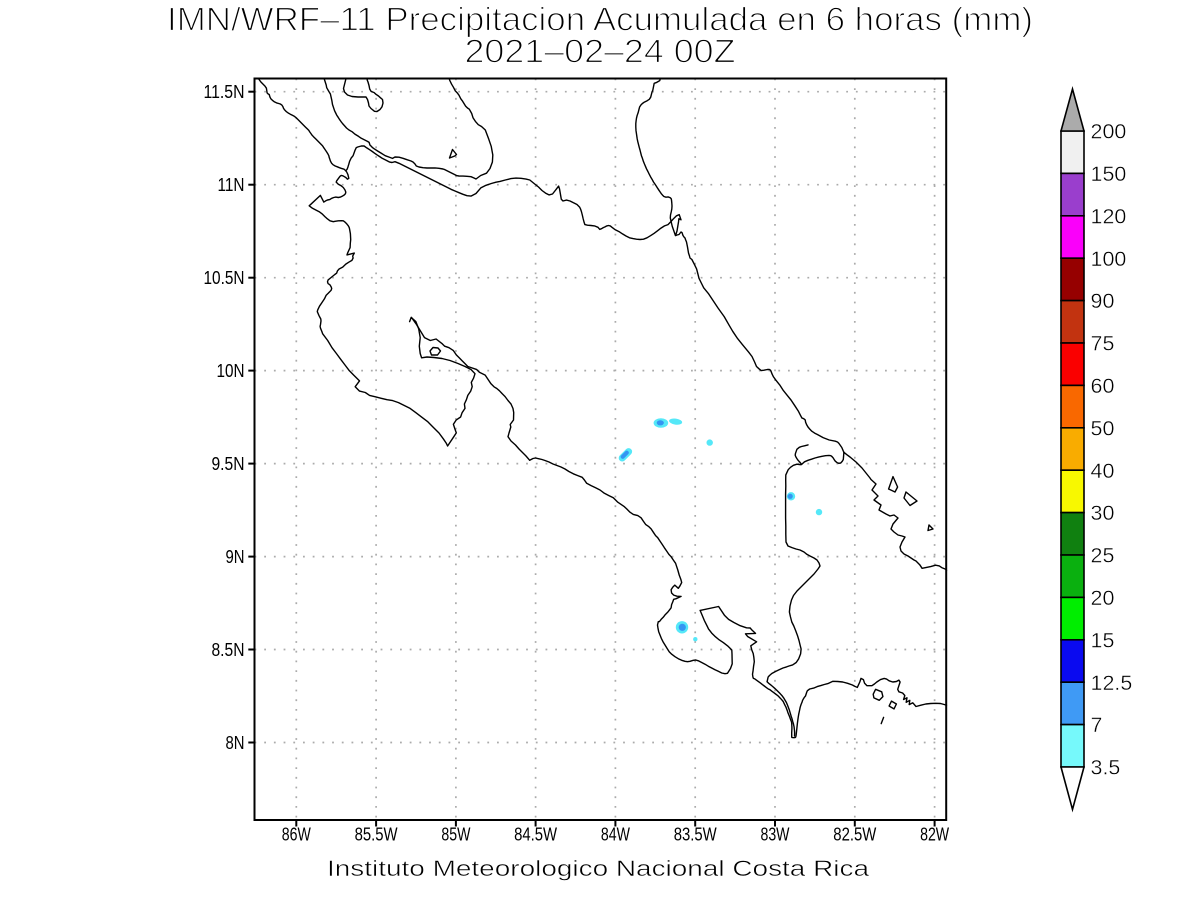 This screenshot has height=900, width=1200. Describe the element at coordinates (1103, 301) in the screenshot. I see `svg-text: 90` at that location.